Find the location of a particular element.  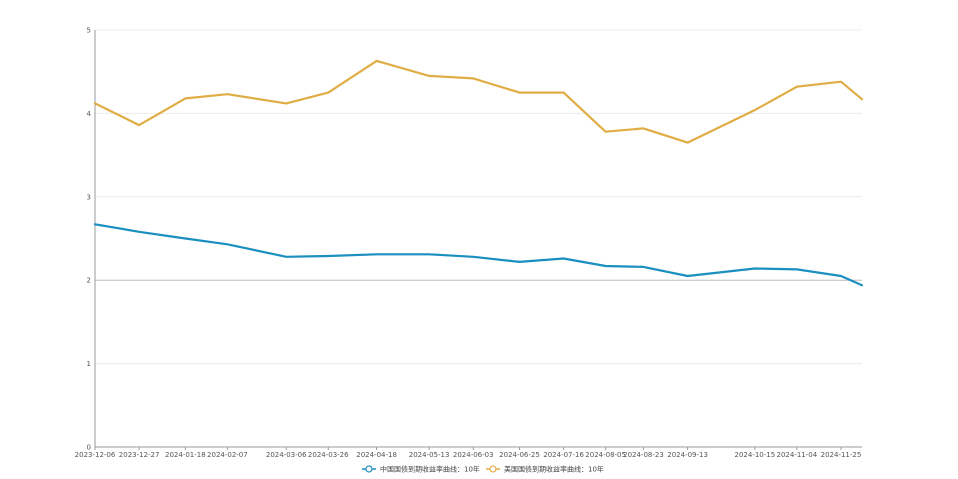

legend: 中国国债到期收益率曲线：10年 美国国债到期收益率曲线：10年 is located at coordinates (483, 469).